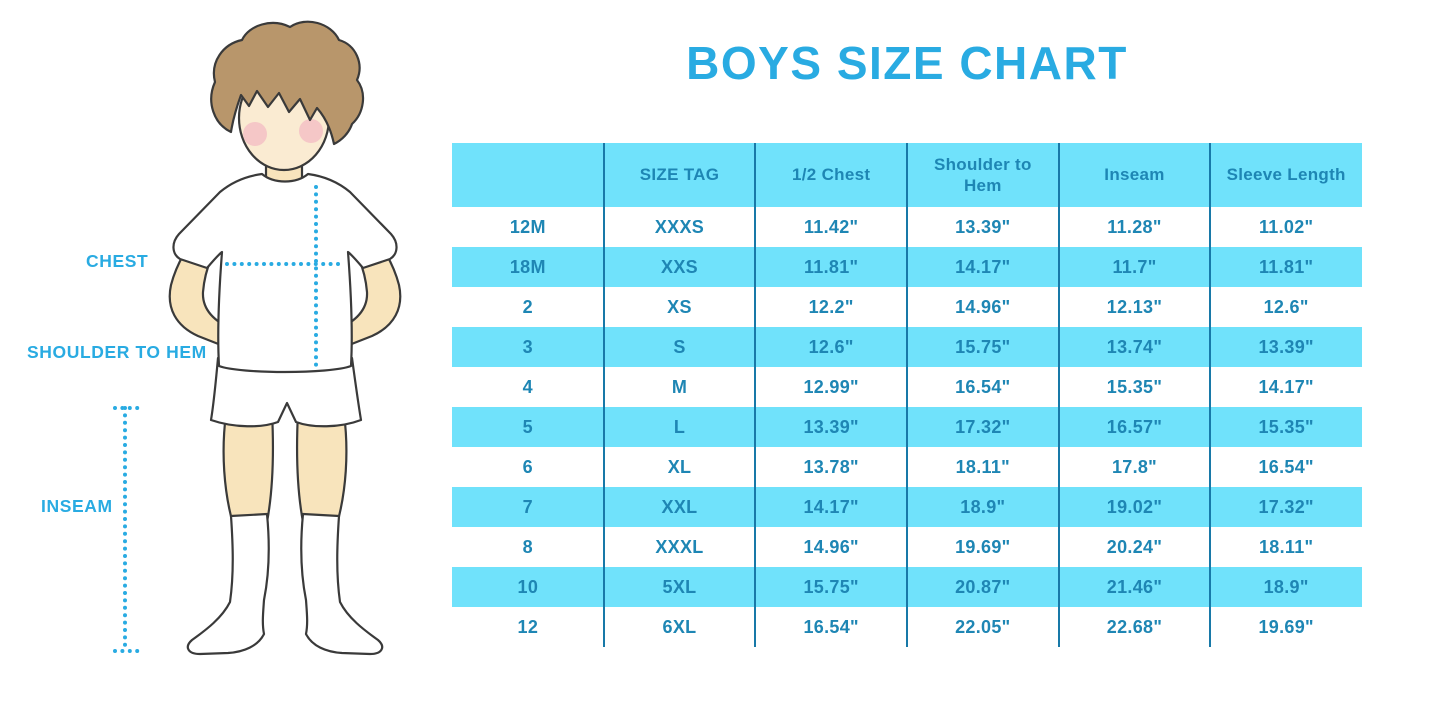 This screenshot has height=728, width=1445. Describe the element at coordinates (1286, 226) in the screenshot. I see `table-cell: 11.02"` at that location.